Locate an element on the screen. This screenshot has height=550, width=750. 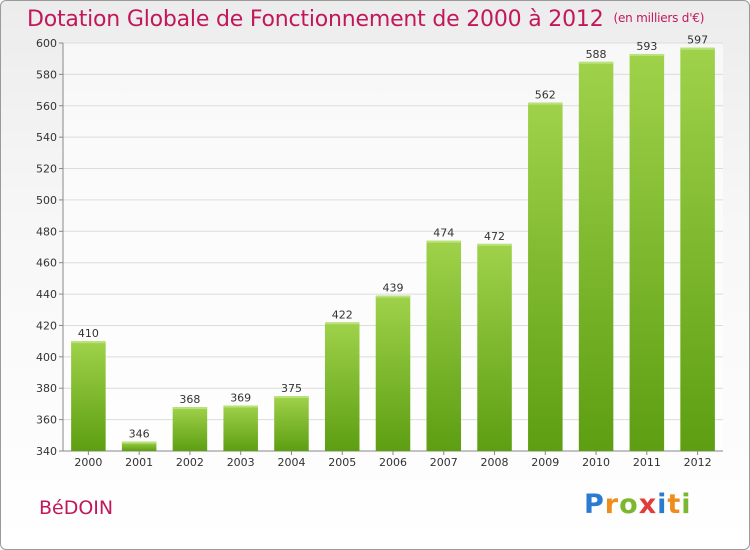
data-label-2004: 375 is located at coordinates (291, 388).